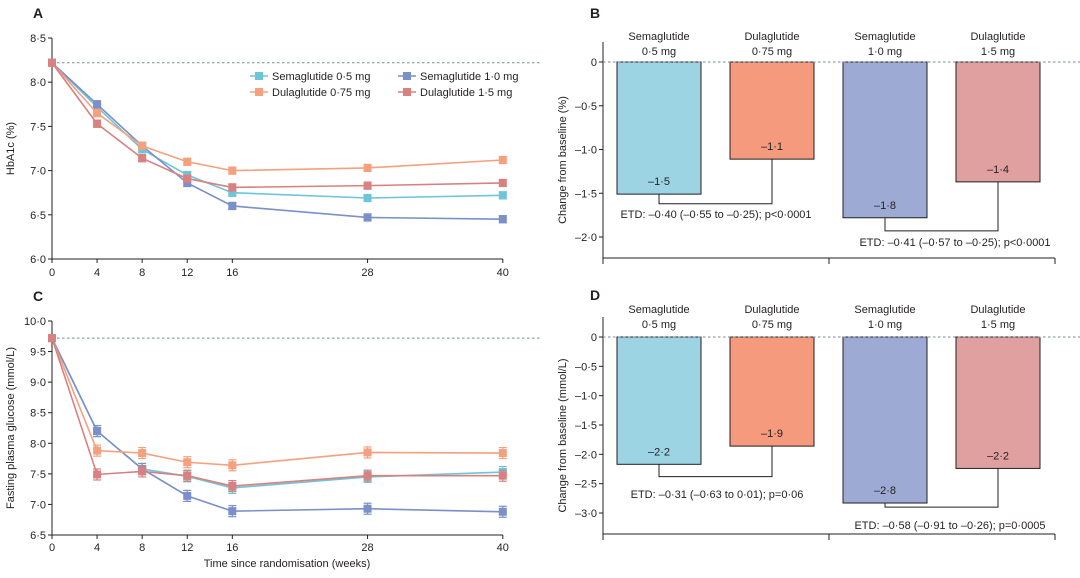 The image size is (1080, 578). I want to click on bar-value-label: –1·5, so click(659, 182).